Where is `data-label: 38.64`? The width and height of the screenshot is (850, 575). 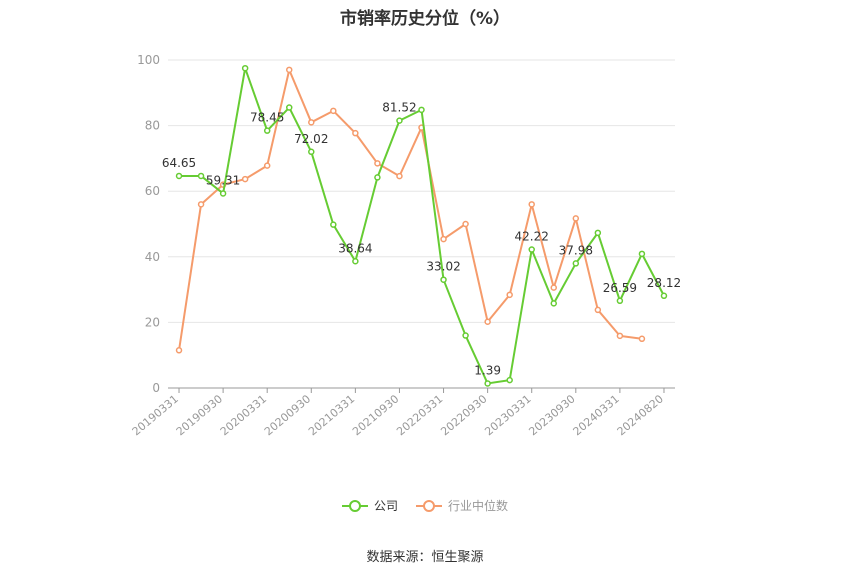 data-label: 38.64 is located at coordinates (355, 248).